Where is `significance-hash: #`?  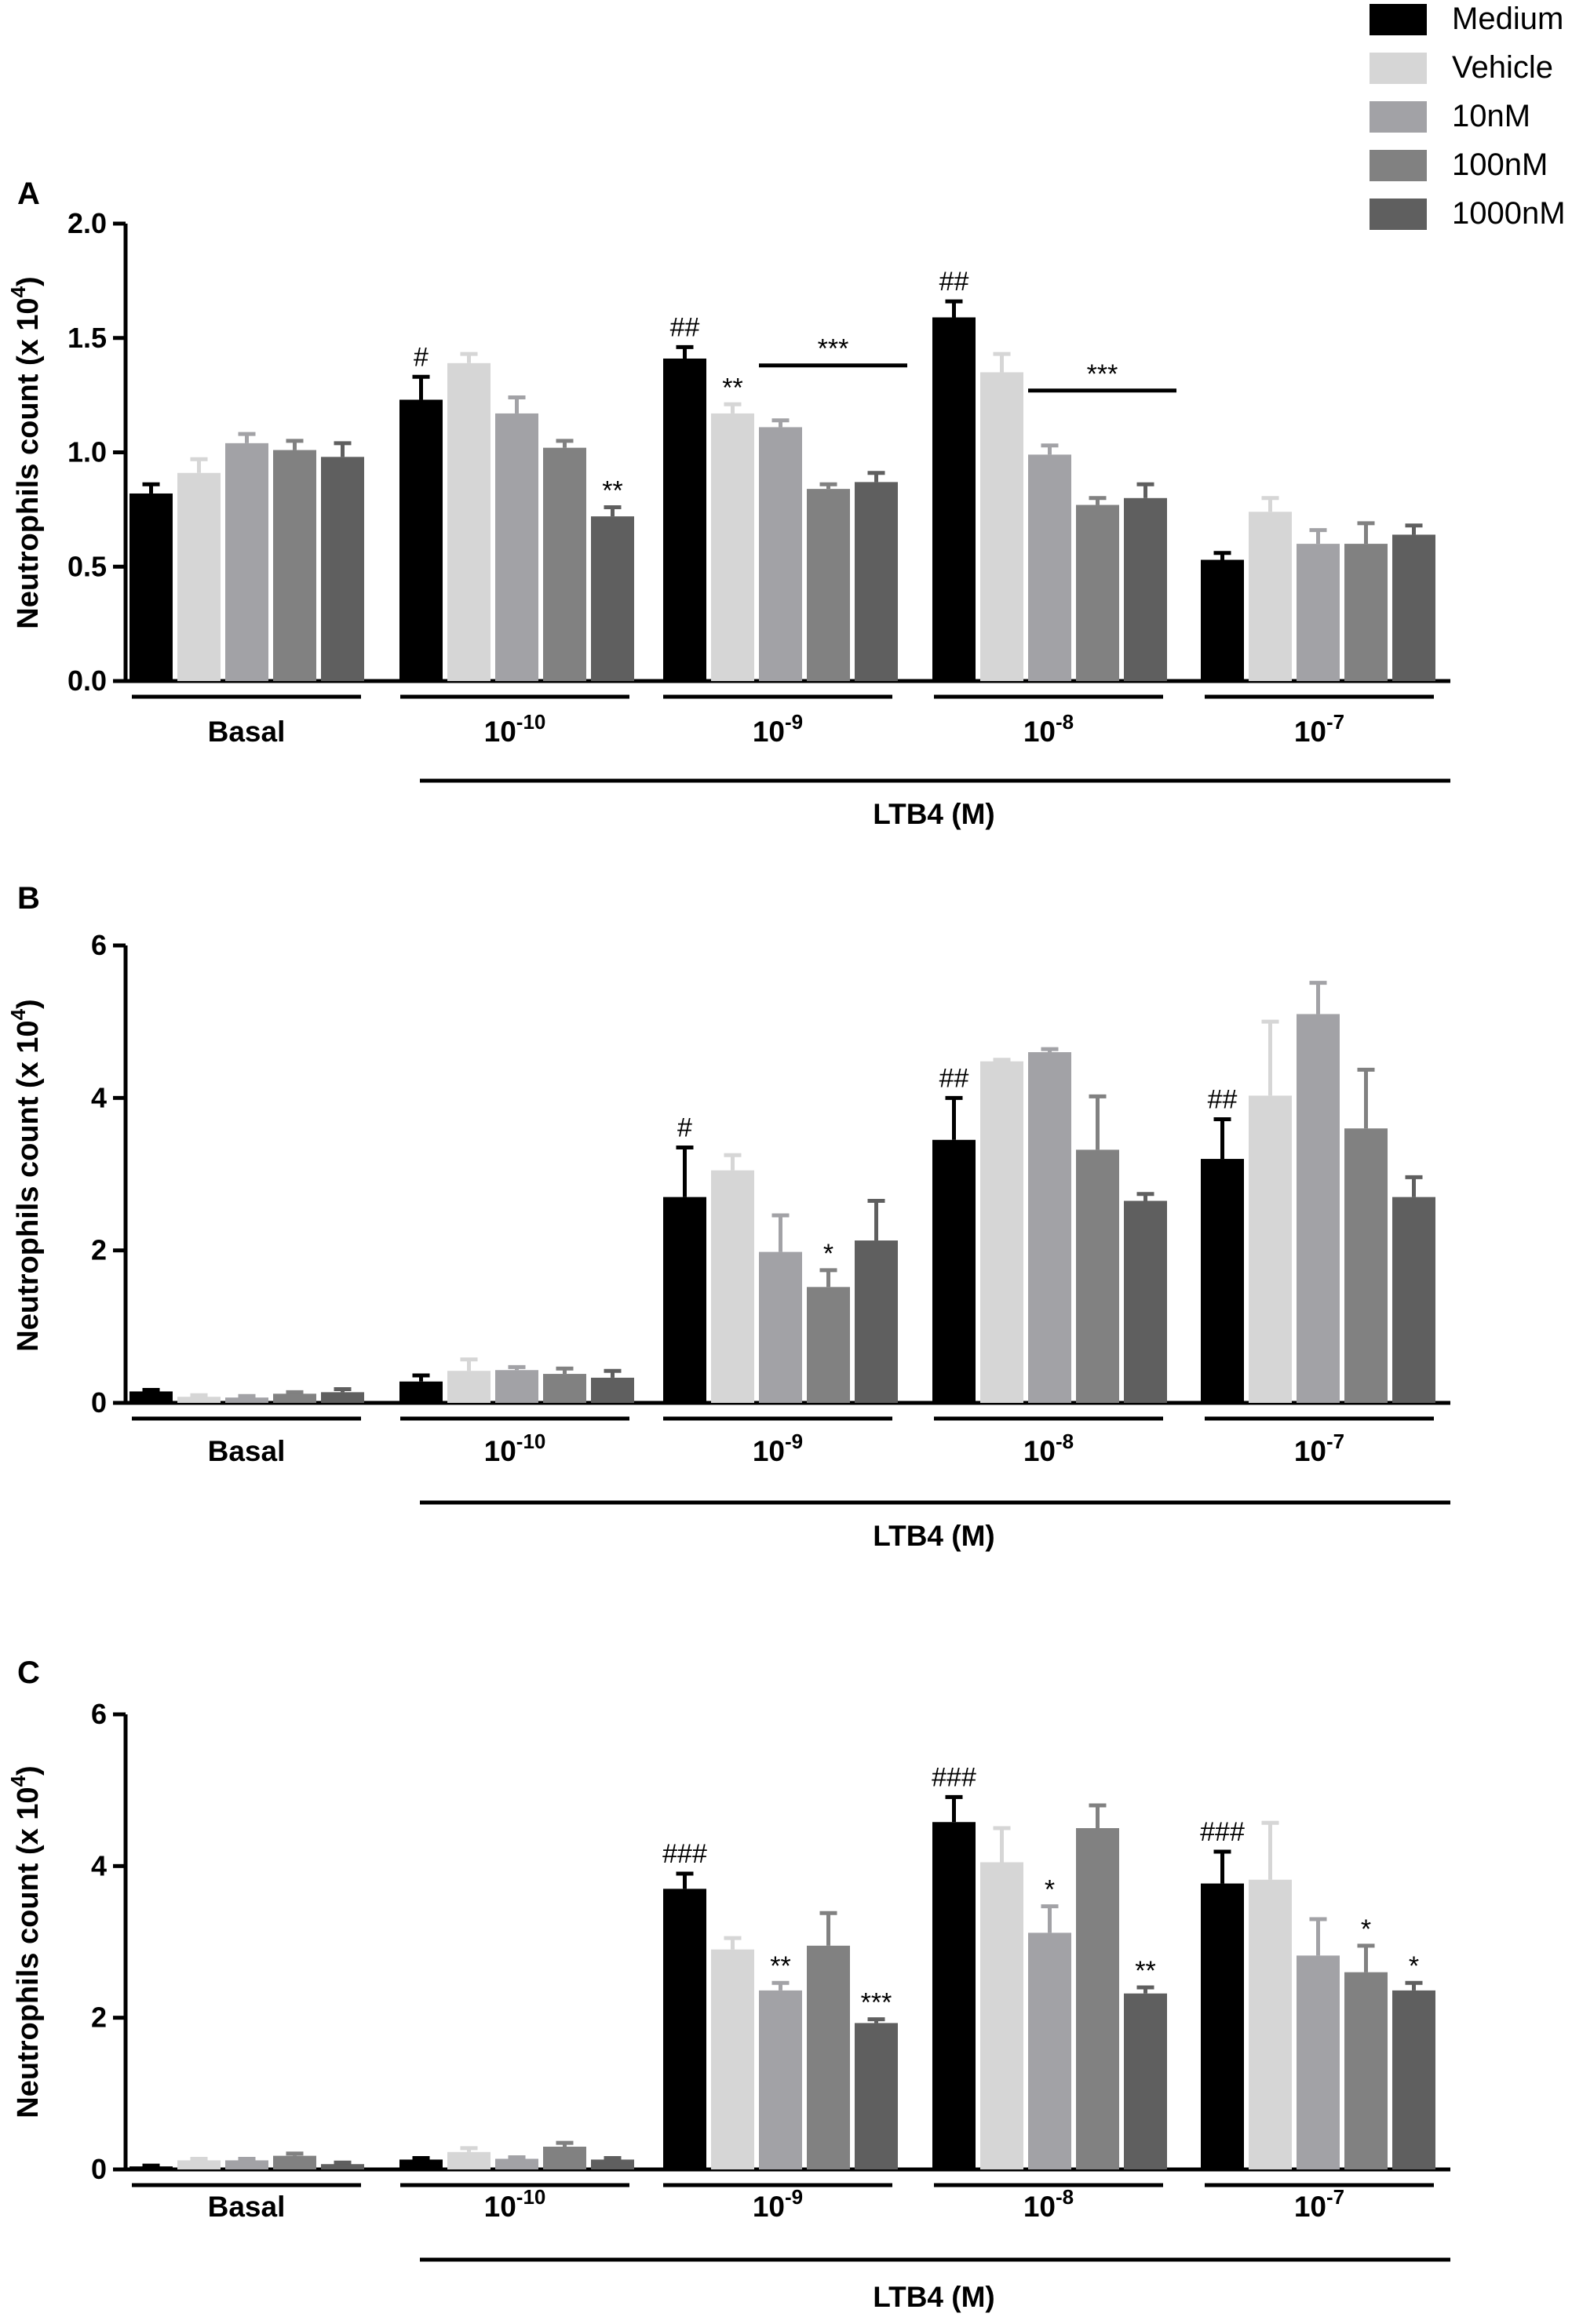 significance-hash: # is located at coordinates (684, 1127).